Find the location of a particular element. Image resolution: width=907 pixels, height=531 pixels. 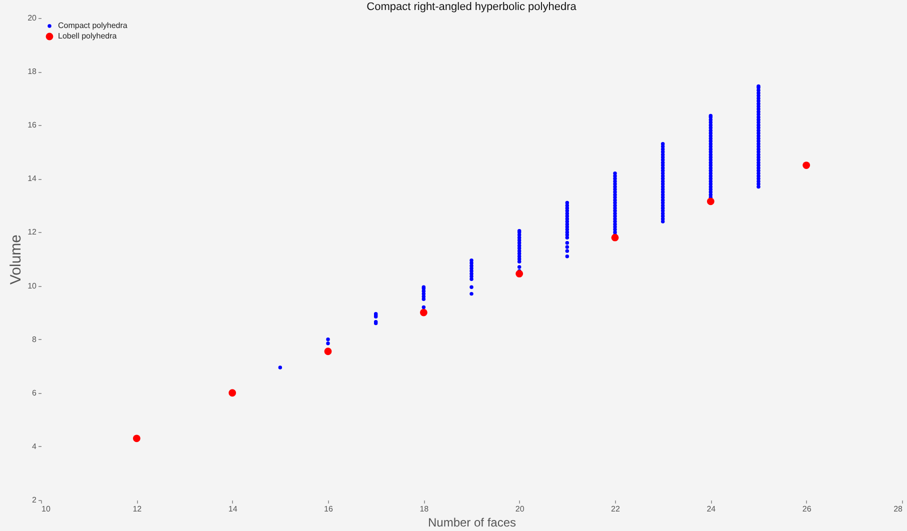

y-tick-label: 8 is located at coordinates (35, 339).